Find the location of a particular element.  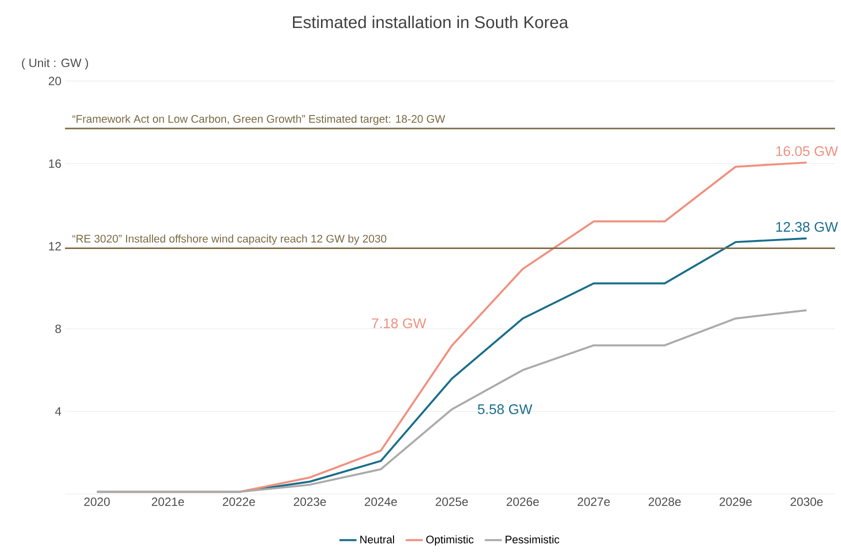

y-tick-label: 4 is located at coordinates (58, 411).